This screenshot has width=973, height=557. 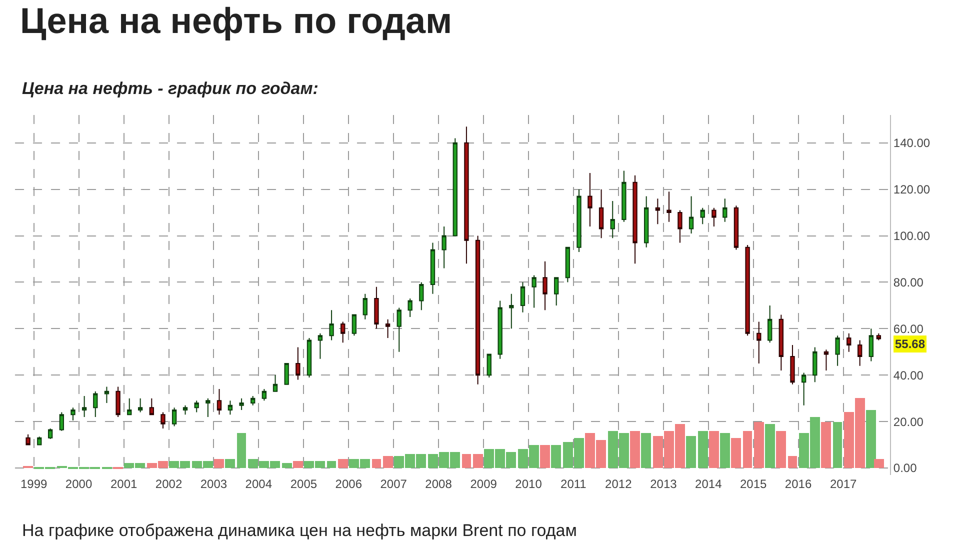 What do you see at coordinates (348, 484) in the screenshot?
I see `x-tick-label: 2006` at bounding box center [348, 484].